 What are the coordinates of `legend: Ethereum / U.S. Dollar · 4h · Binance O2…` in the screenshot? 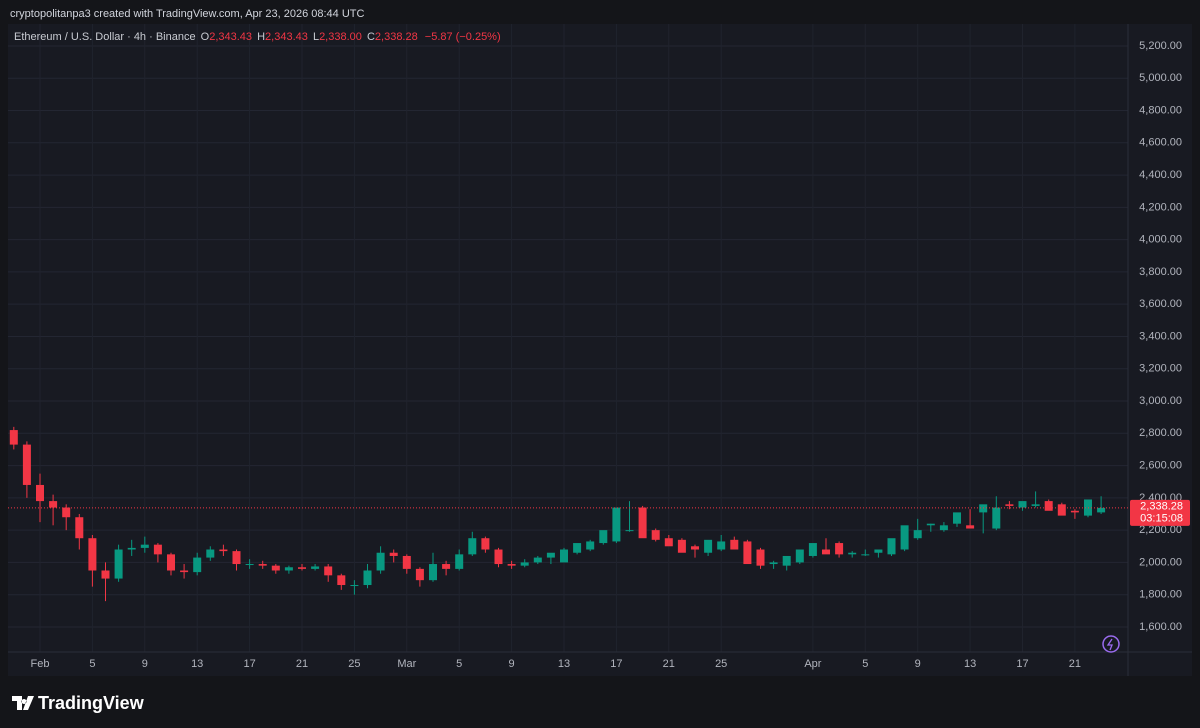 It's located at (257, 37).